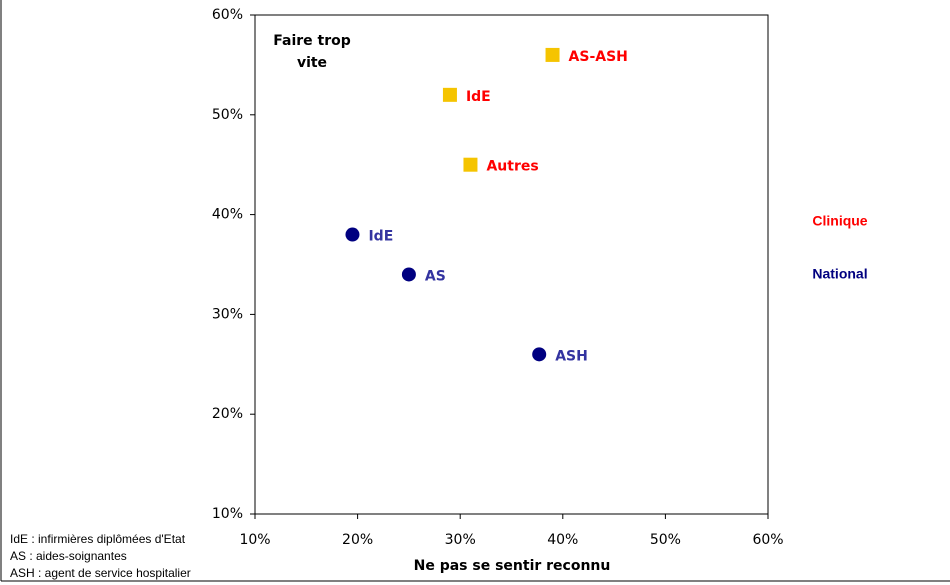  Describe the element at coordinates (227, 514) in the screenshot. I see `y-tick-label: 10%` at that location.